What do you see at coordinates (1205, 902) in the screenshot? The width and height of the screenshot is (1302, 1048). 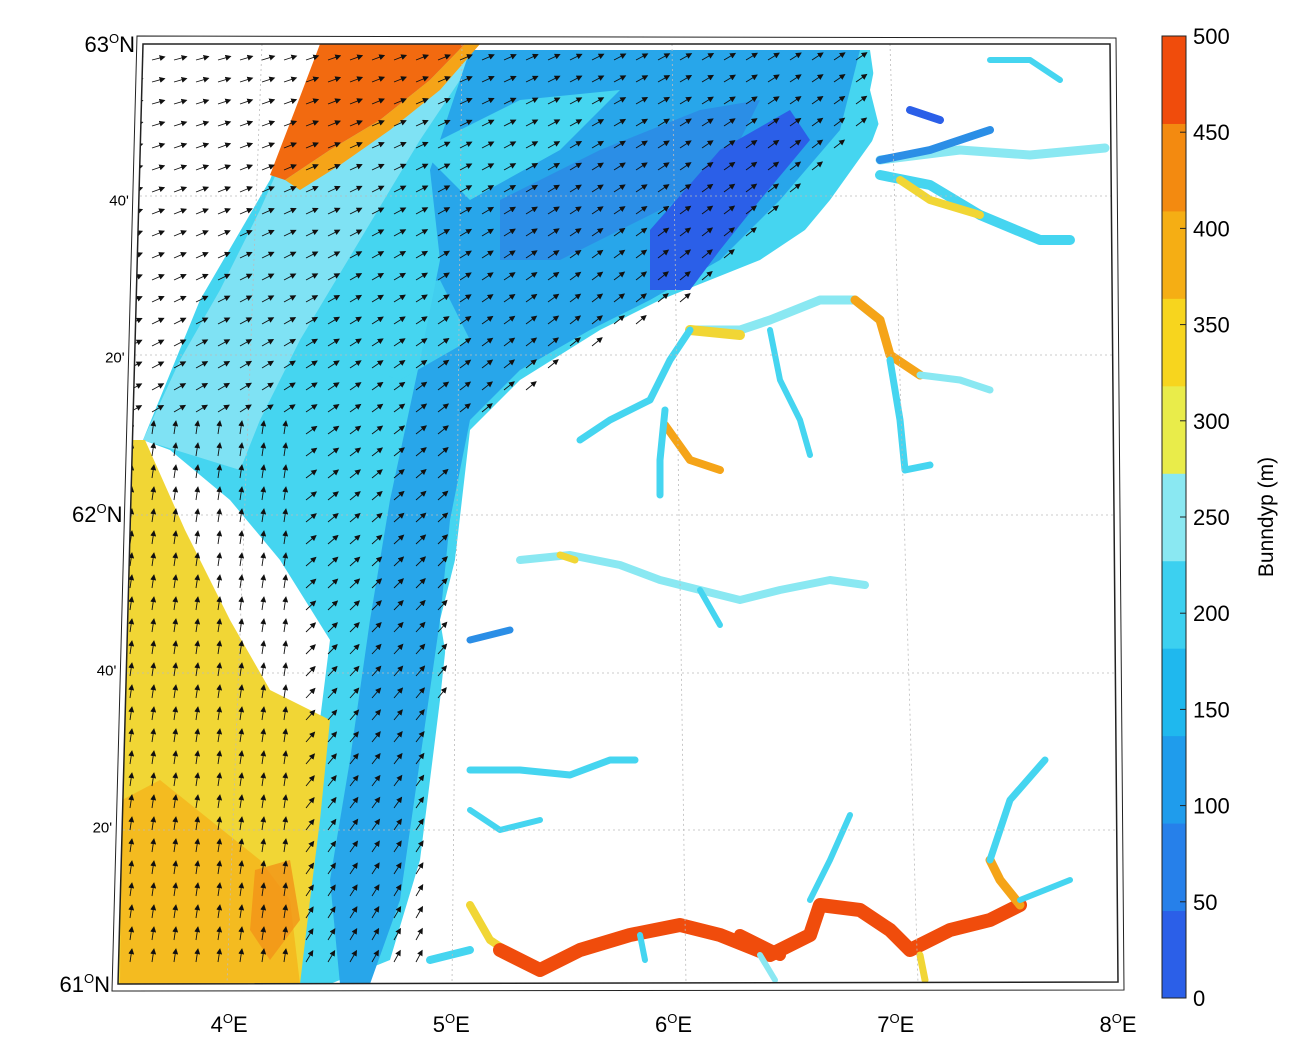 I see `colorbar-tick-label: 50` at bounding box center [1205, 902].